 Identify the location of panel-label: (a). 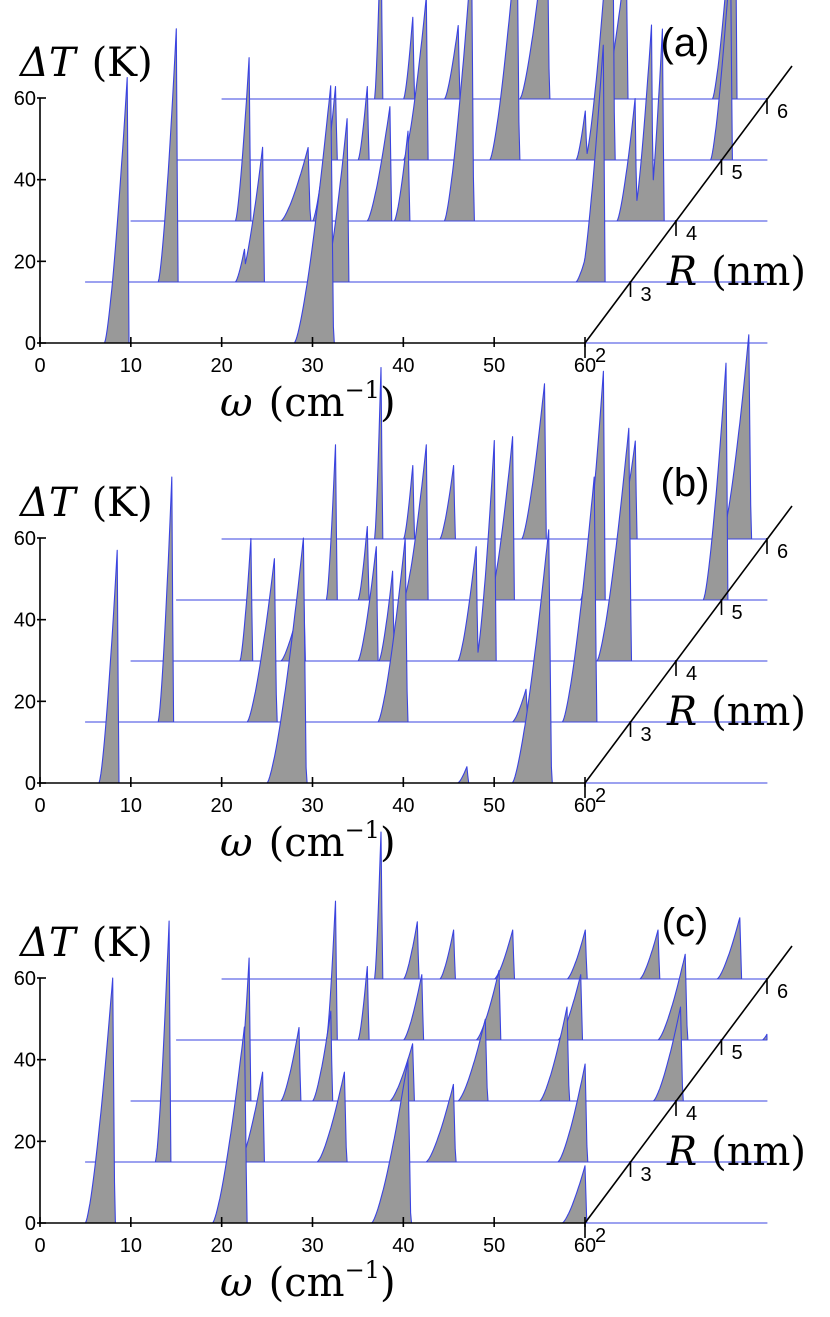
(685, 43).